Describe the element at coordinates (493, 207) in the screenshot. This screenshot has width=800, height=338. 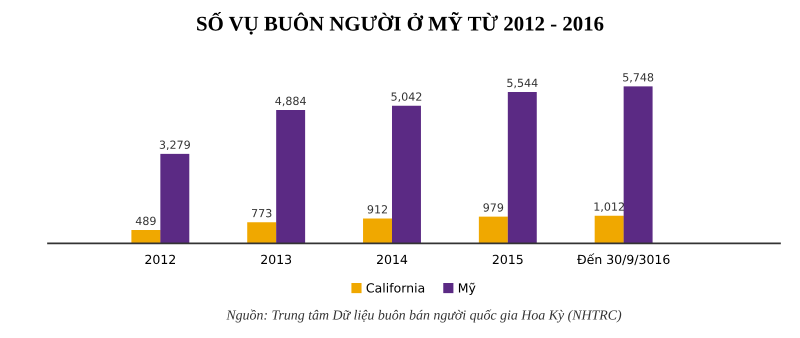
I see `data-label: 979` at that location.